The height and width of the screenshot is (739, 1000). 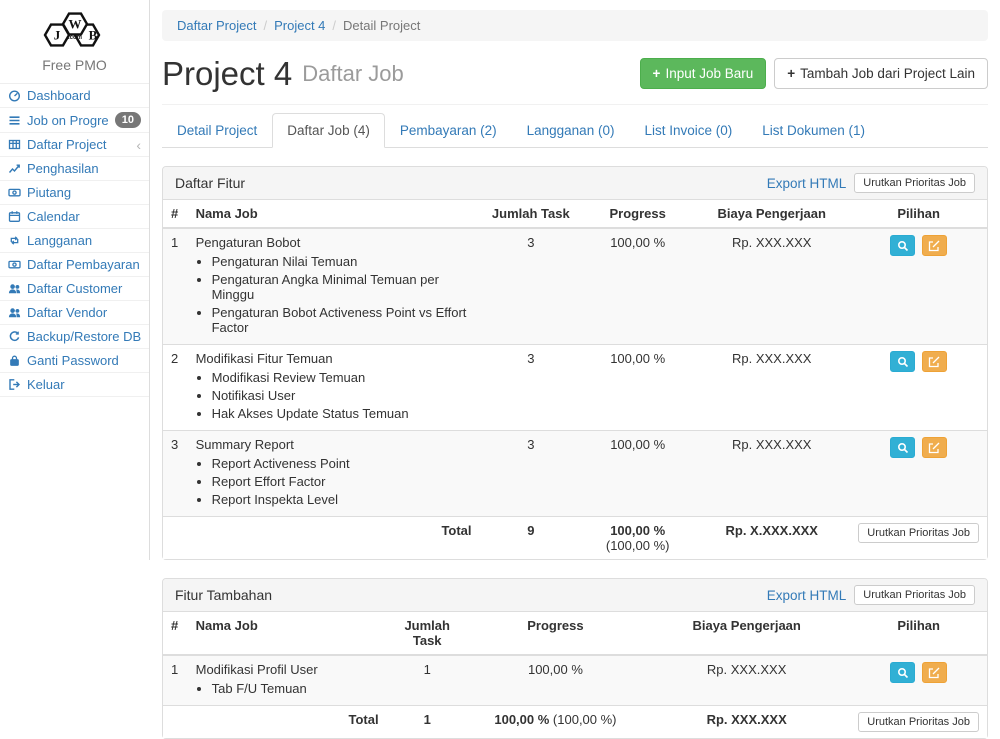 What do you see at coordinates (74, 65) in the screenshot?
I see `brand-name: Free PMO` at bounding box center [74, 65].